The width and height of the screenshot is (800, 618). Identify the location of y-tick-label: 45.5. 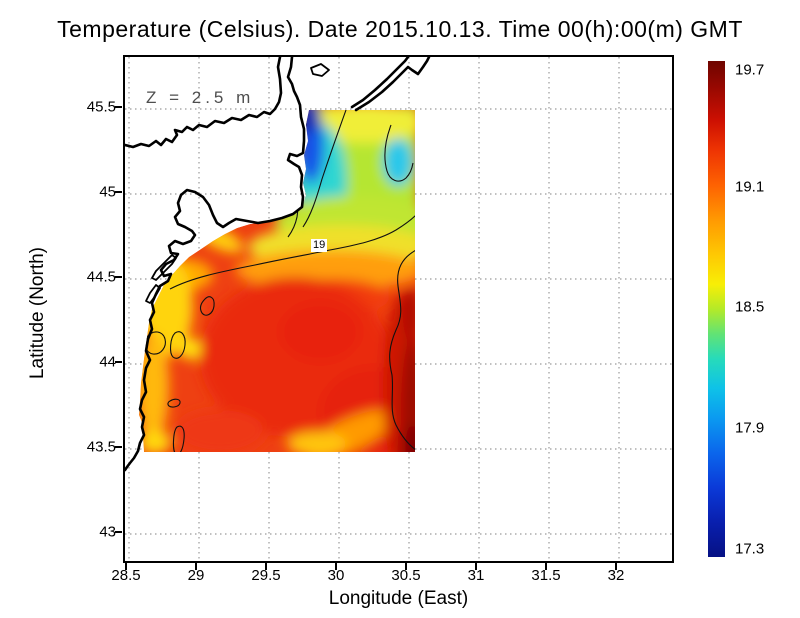
(101, 107).